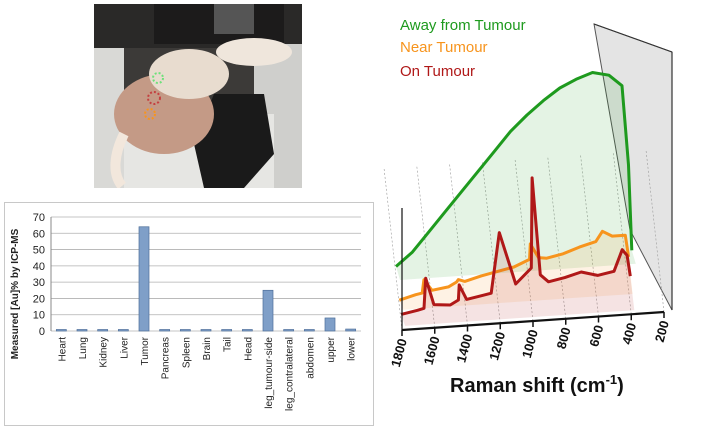 This screenshot has width=706, height=433. Describe the element at coordinates (185, 330) in the screenshot. I see `bar-Spleen` at that location.